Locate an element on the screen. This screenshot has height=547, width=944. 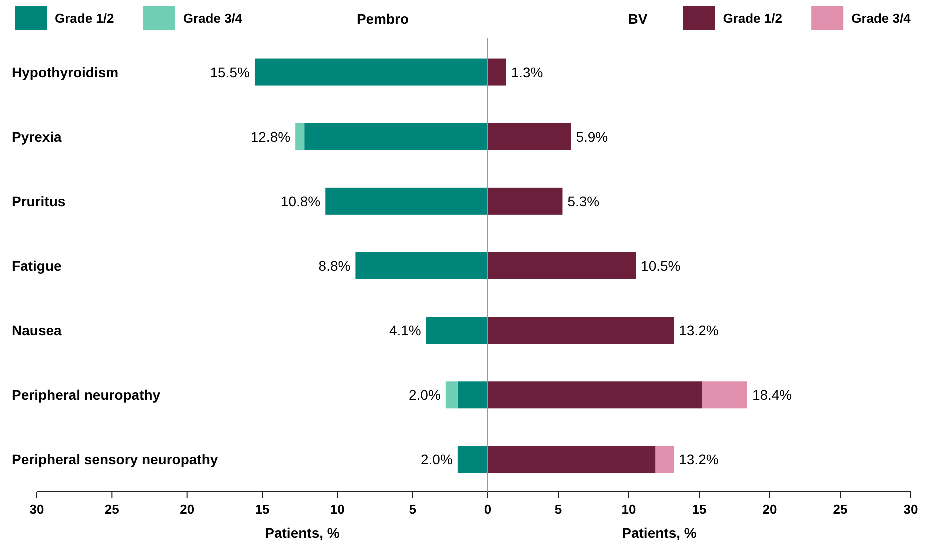
total-label: 2.0% is located at coordinates (437, 460).